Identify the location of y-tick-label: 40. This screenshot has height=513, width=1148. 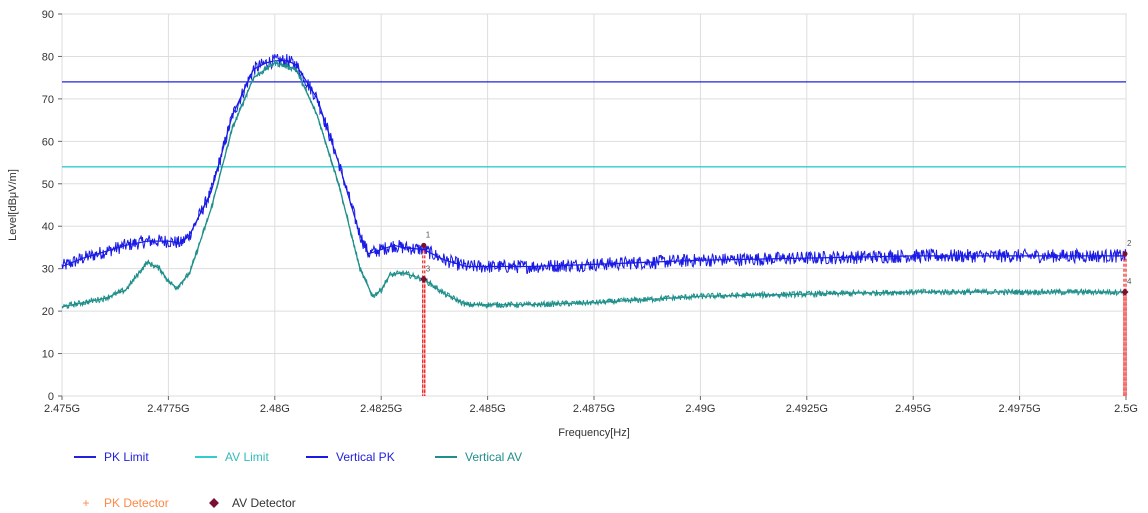
(48, 227).